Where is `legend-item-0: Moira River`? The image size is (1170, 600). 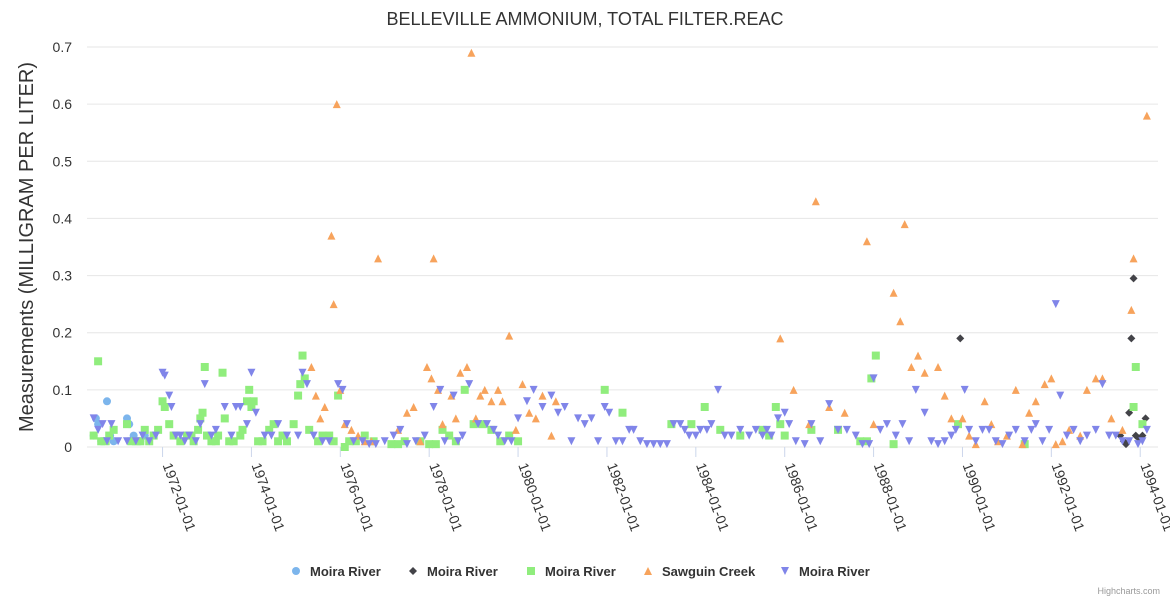
legend-item-0: Moira River is located at coordinates (336, 571).